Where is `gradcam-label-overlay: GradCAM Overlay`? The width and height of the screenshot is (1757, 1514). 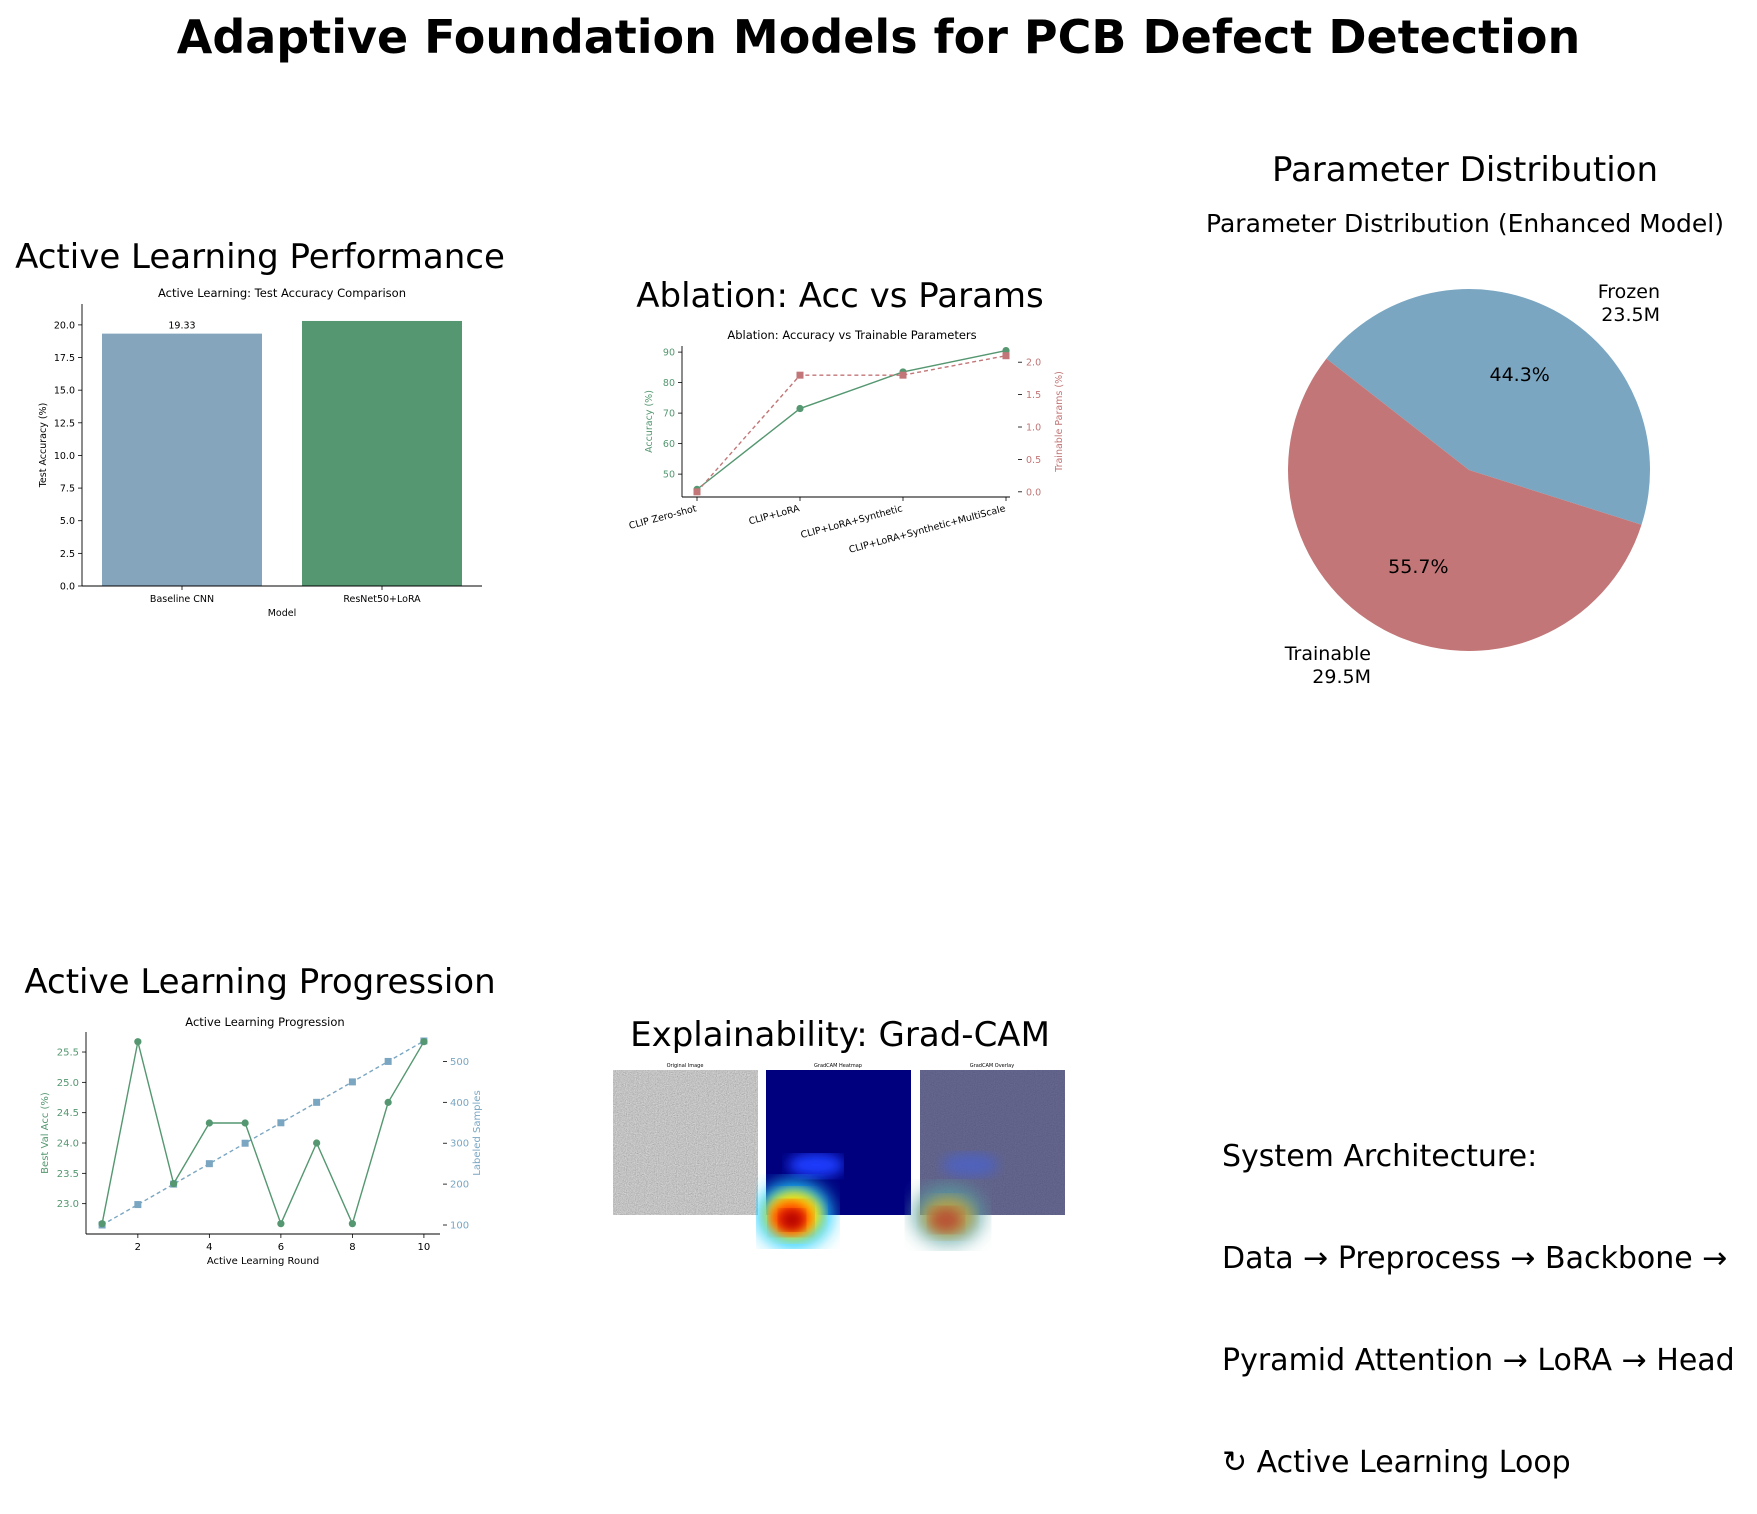
gradcam-label-overlay: GradCAM Overlay is located at coordinates (992, 1066).